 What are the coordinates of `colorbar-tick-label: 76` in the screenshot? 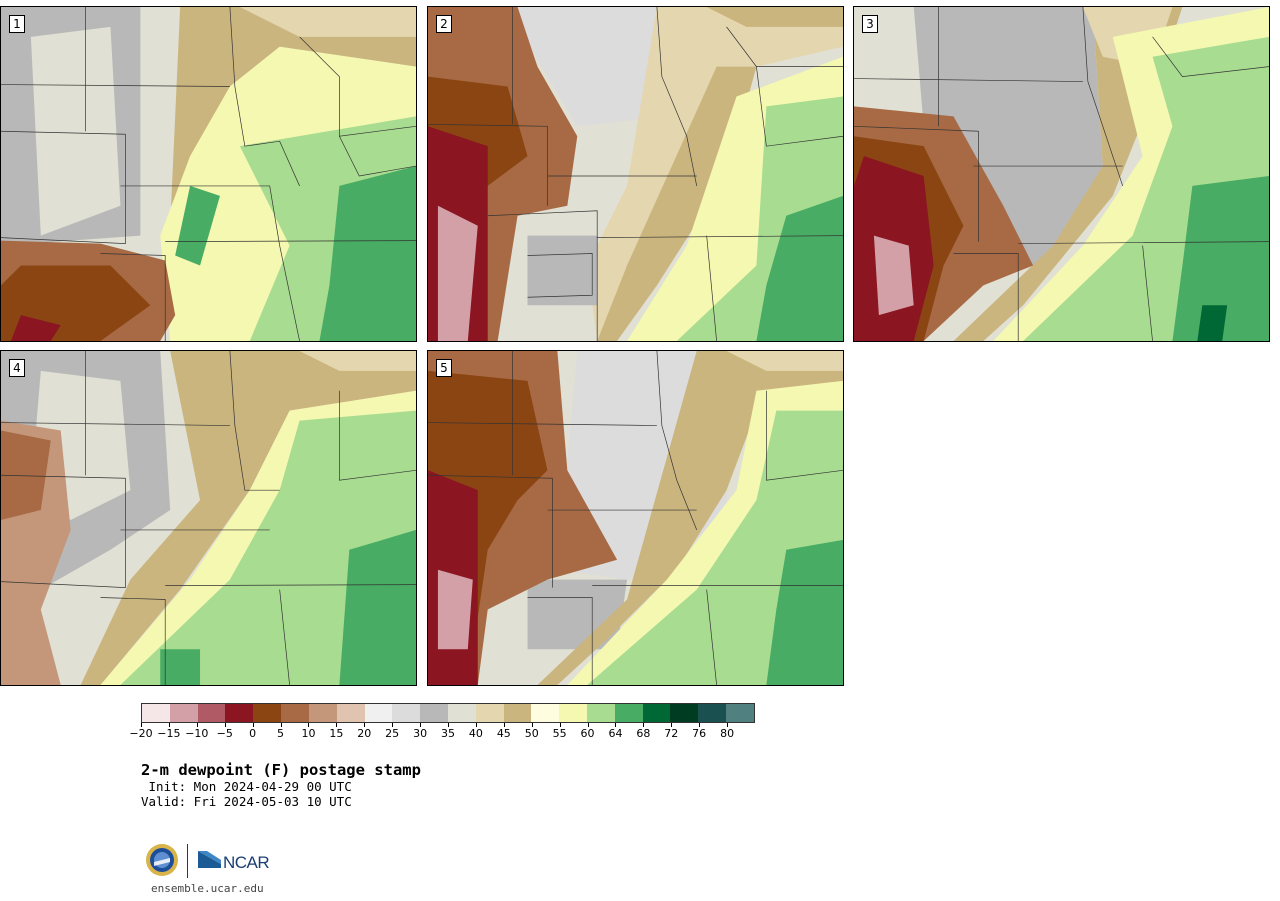 It's located at (699, 733).